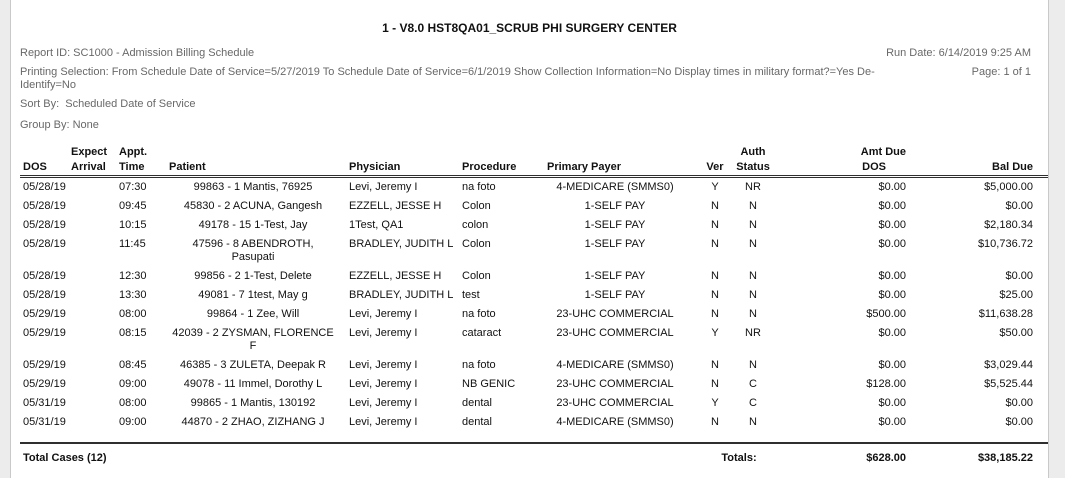  Describe the element at coordinates (978, 455) in the screenshot. I see `totals-bal-due: $38,185.22` at that location.